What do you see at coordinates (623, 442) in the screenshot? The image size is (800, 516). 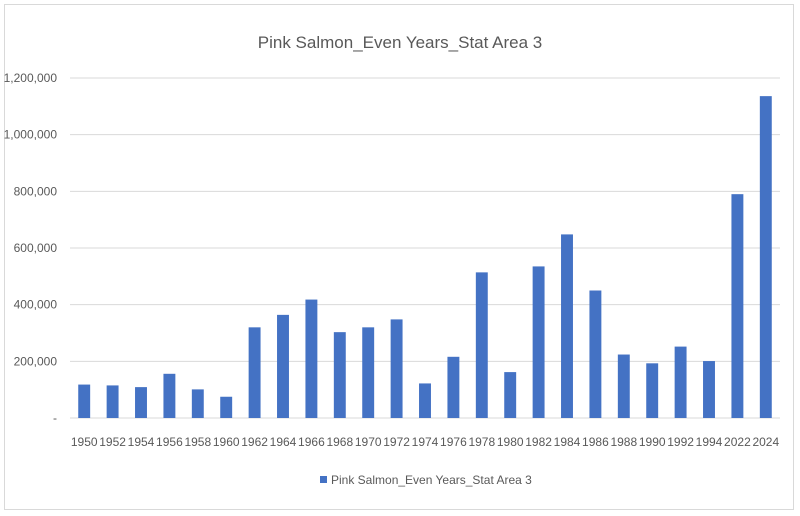 I see `x-tick-label: 1988` at bounding box center [623, 442].